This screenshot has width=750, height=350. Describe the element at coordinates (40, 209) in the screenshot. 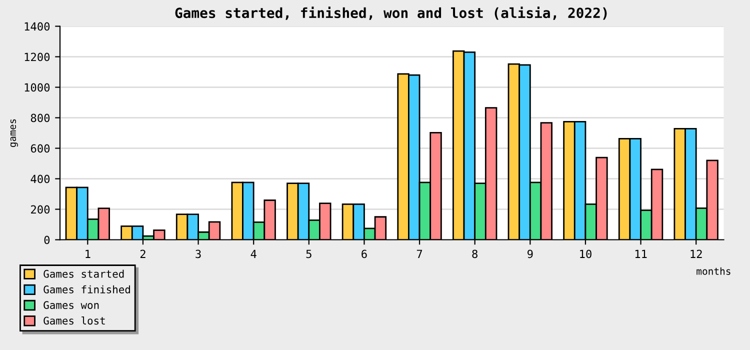

I see `y-tick-label: 200` at that location.